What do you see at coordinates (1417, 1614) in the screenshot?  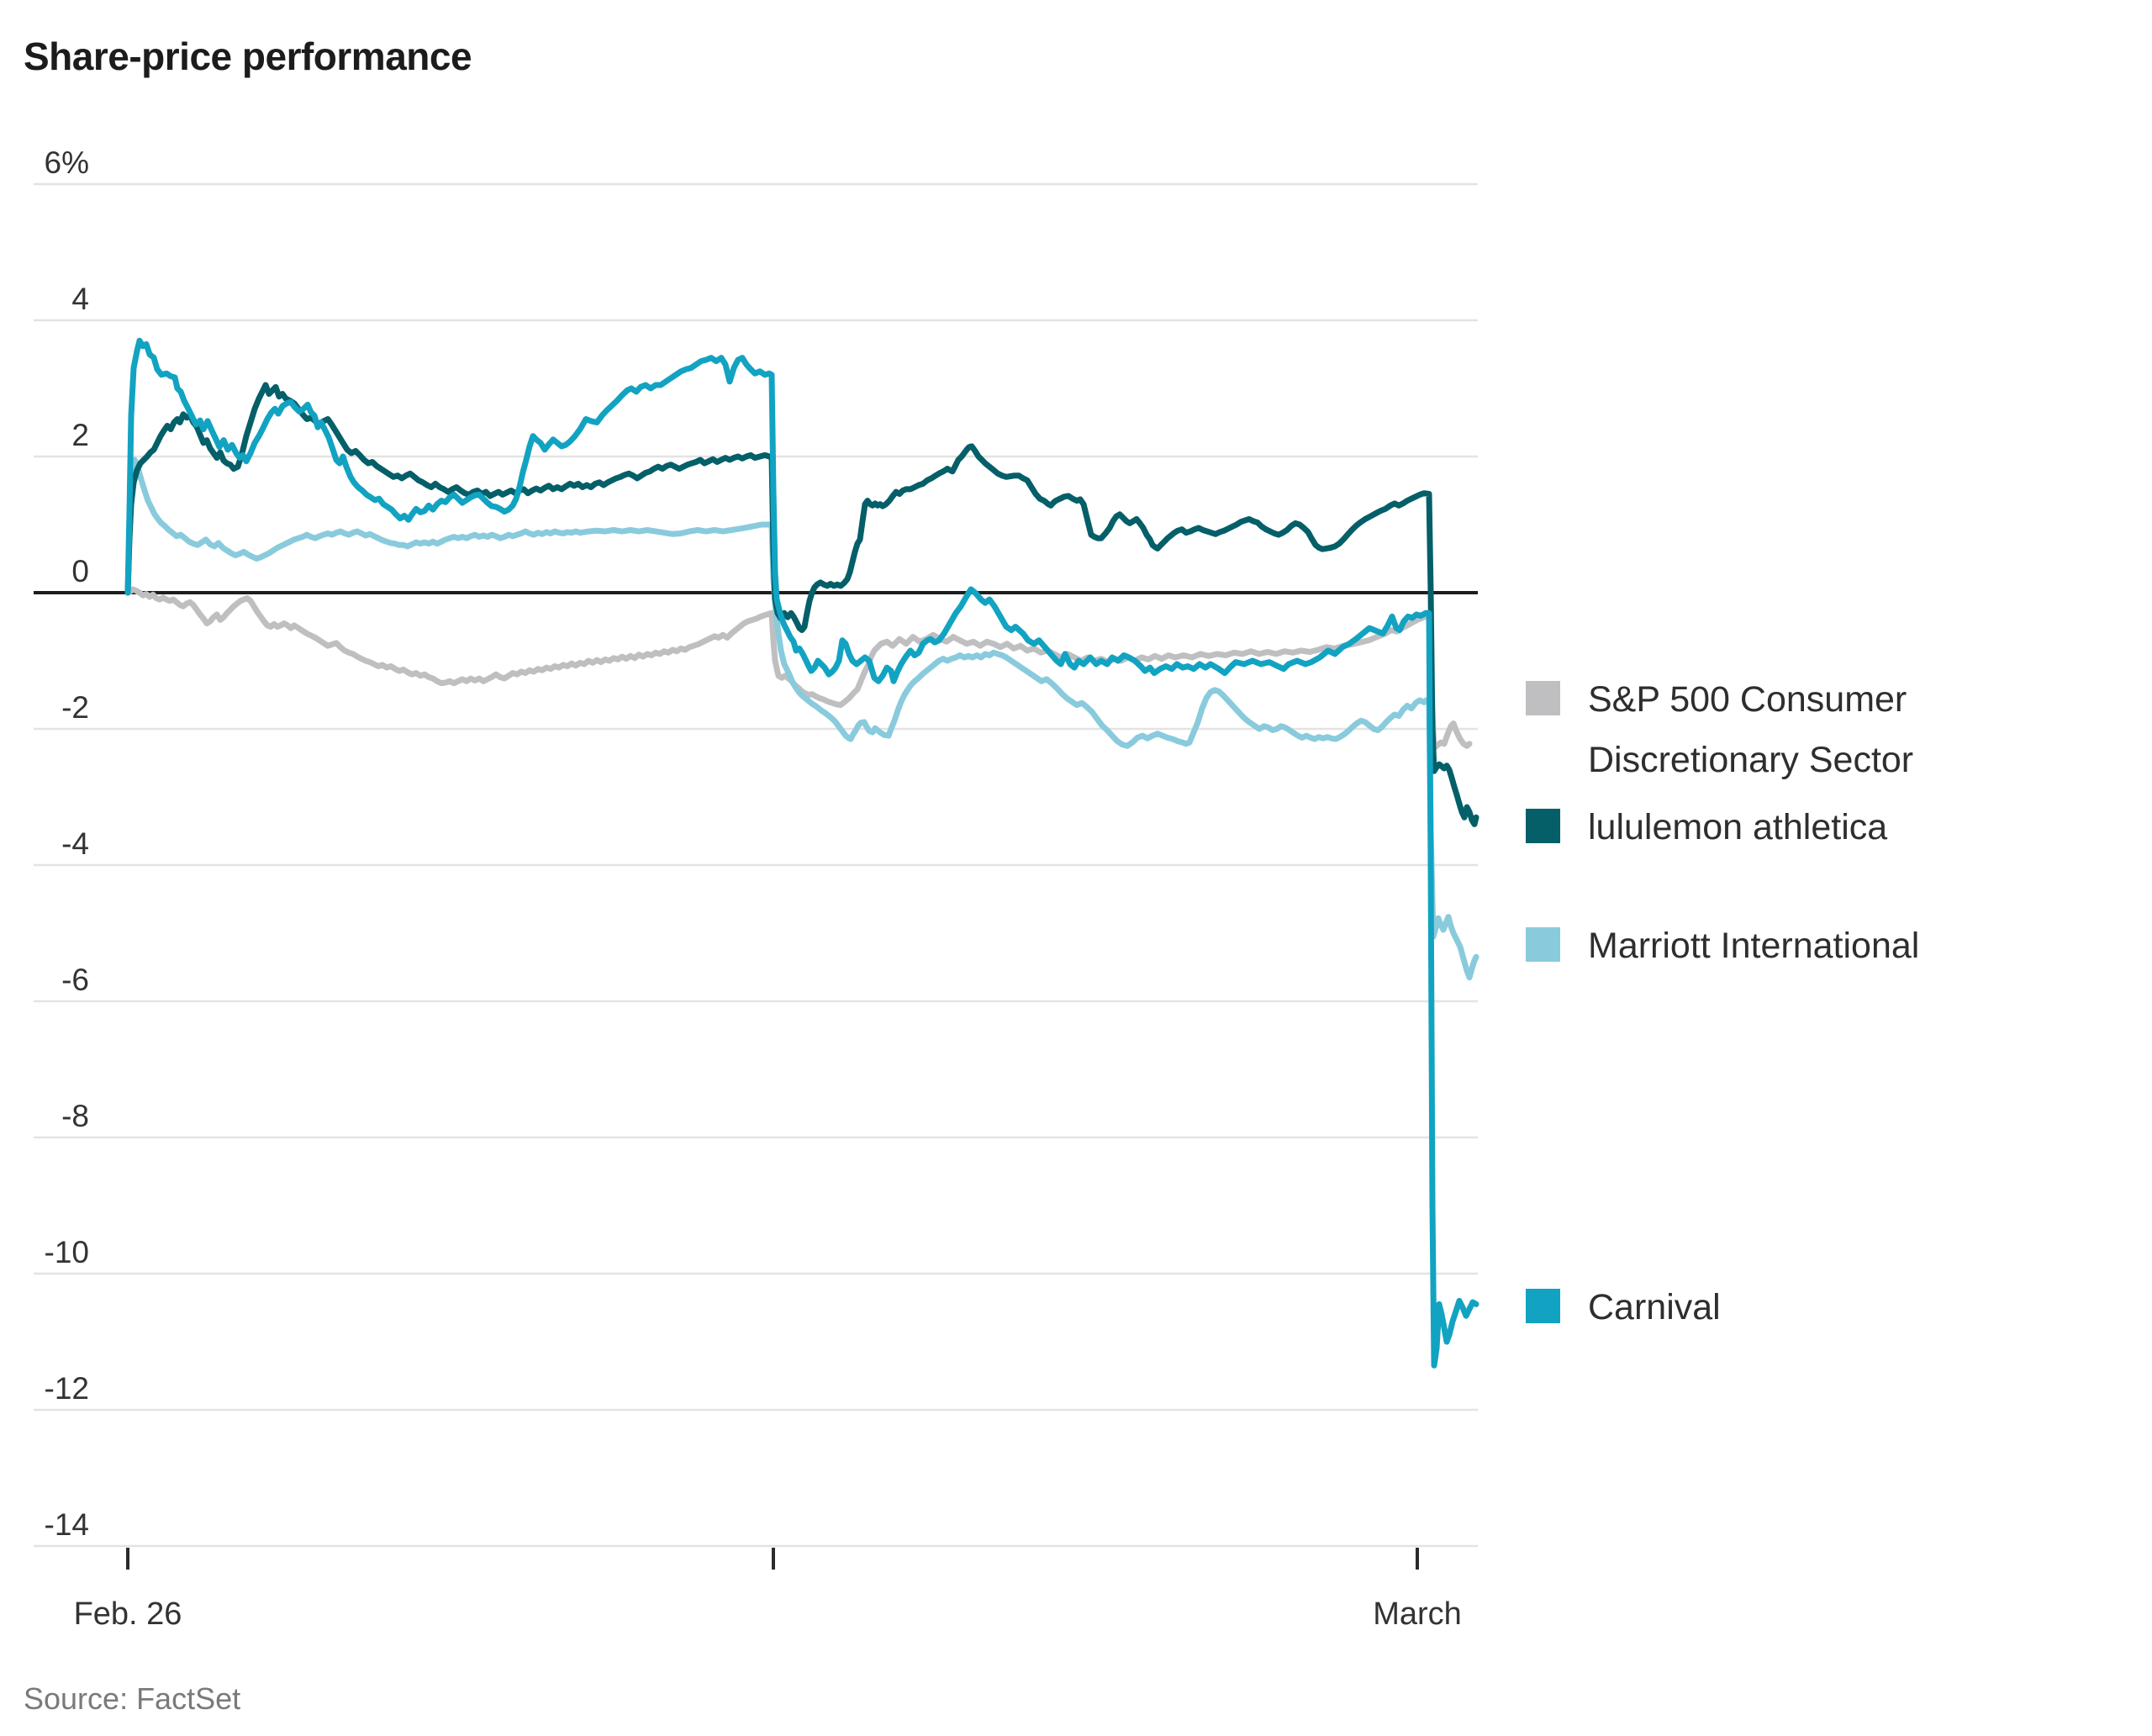 I see `x-tick-label-march: March` at bounding box center [1417, 1614].